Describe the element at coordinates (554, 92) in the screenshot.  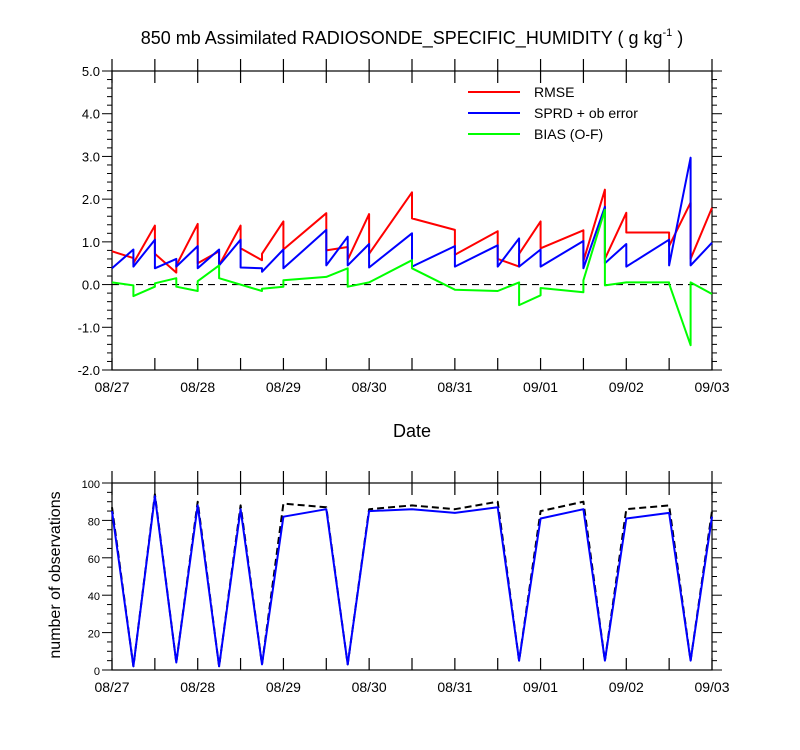
I see `legend-label: RMSE` at that location.